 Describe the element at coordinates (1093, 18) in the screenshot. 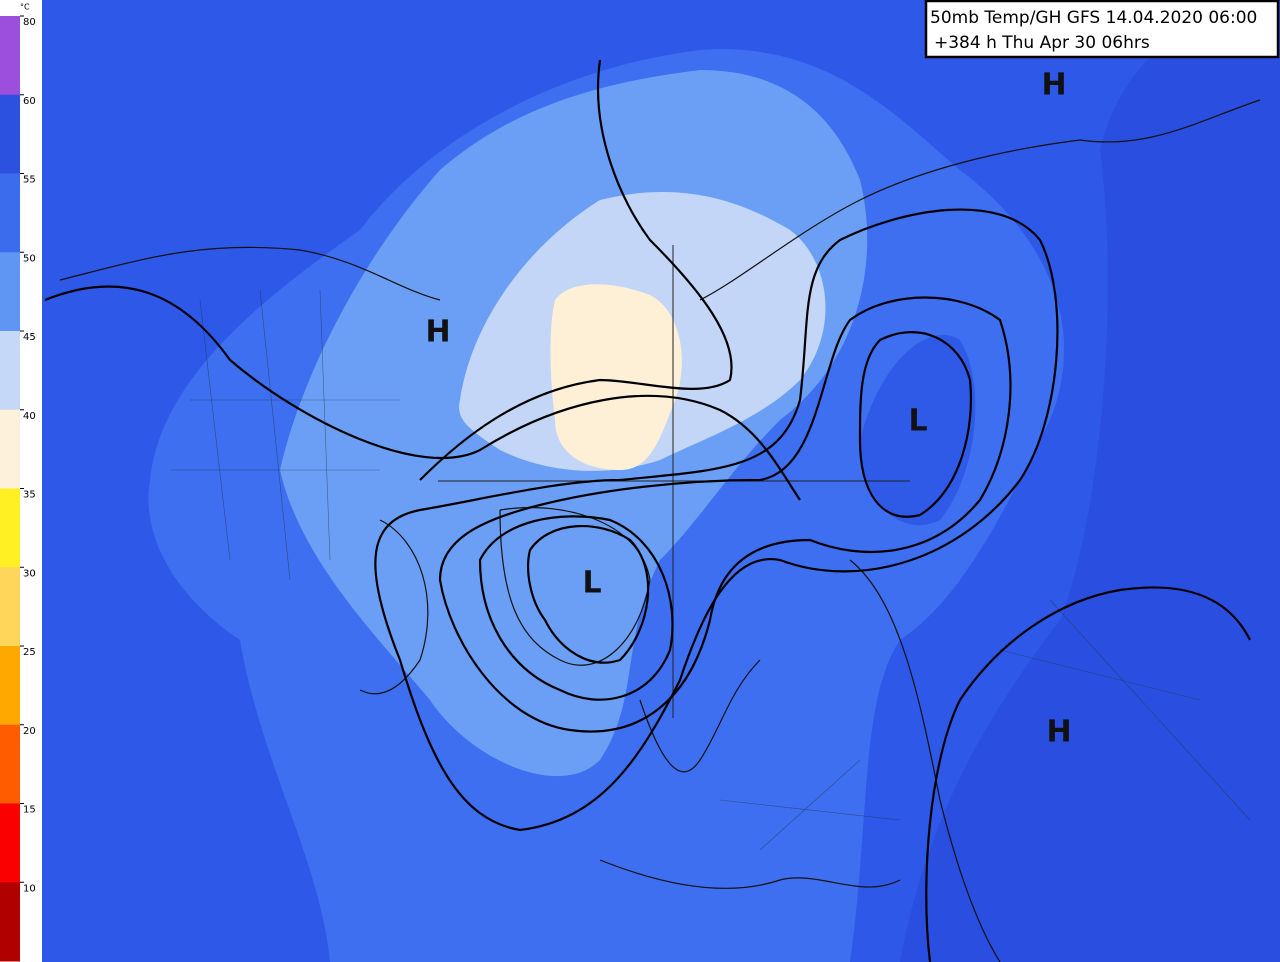

I see `title-line: 50mb Temp/GH GFS 14.04.2020 06:00` at that location.